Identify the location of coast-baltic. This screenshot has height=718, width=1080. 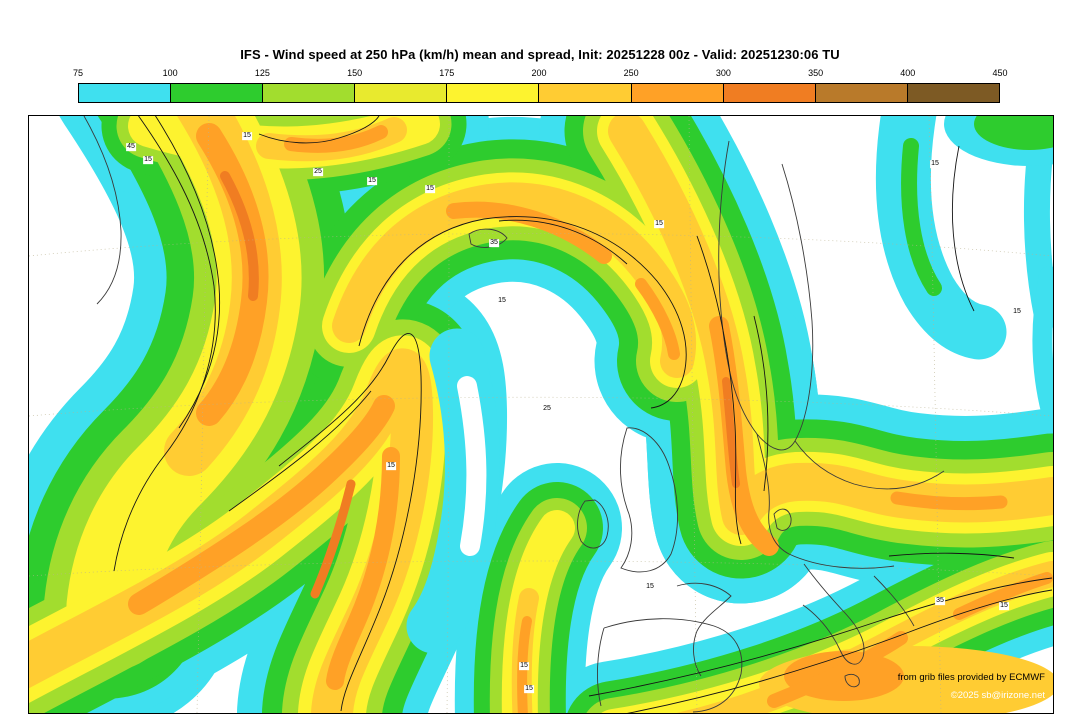
(850, 501).